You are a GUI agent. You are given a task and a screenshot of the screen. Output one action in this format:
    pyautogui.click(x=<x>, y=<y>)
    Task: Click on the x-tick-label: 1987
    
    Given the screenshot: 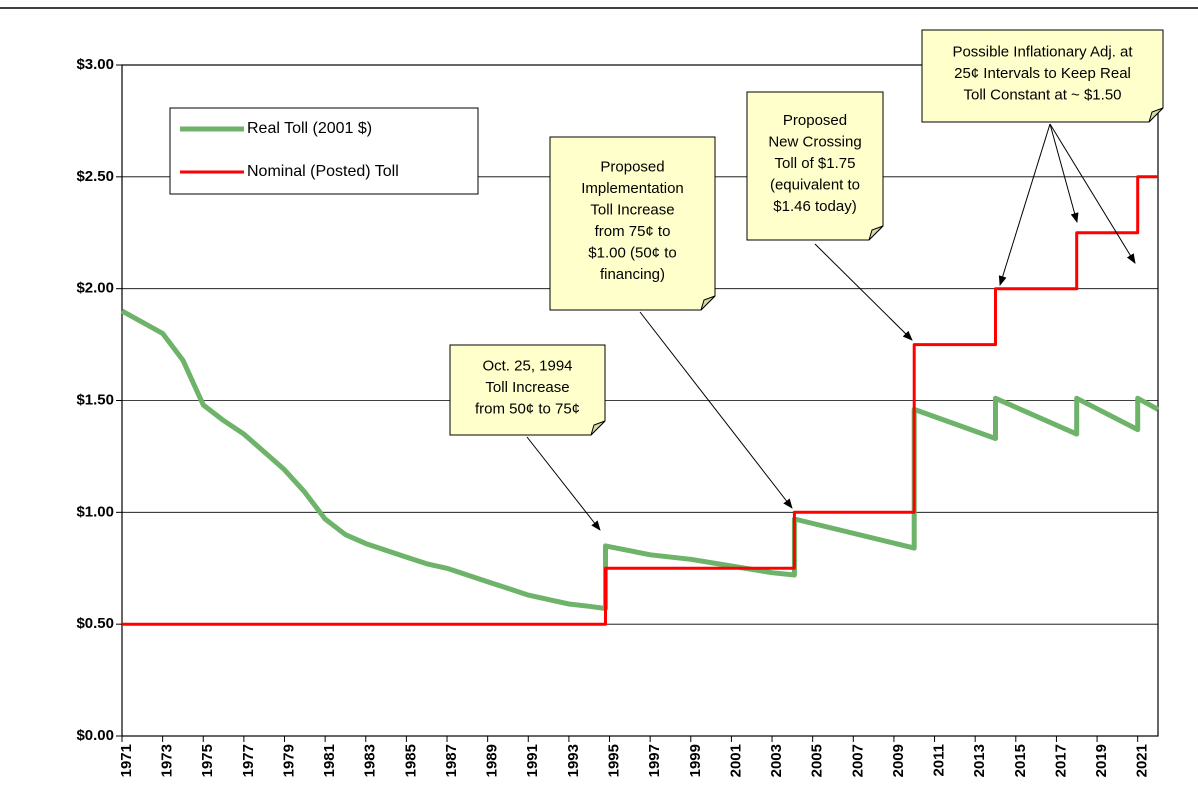 What is the action you would take?
    pyautogui.click(x=451, y=760)
    